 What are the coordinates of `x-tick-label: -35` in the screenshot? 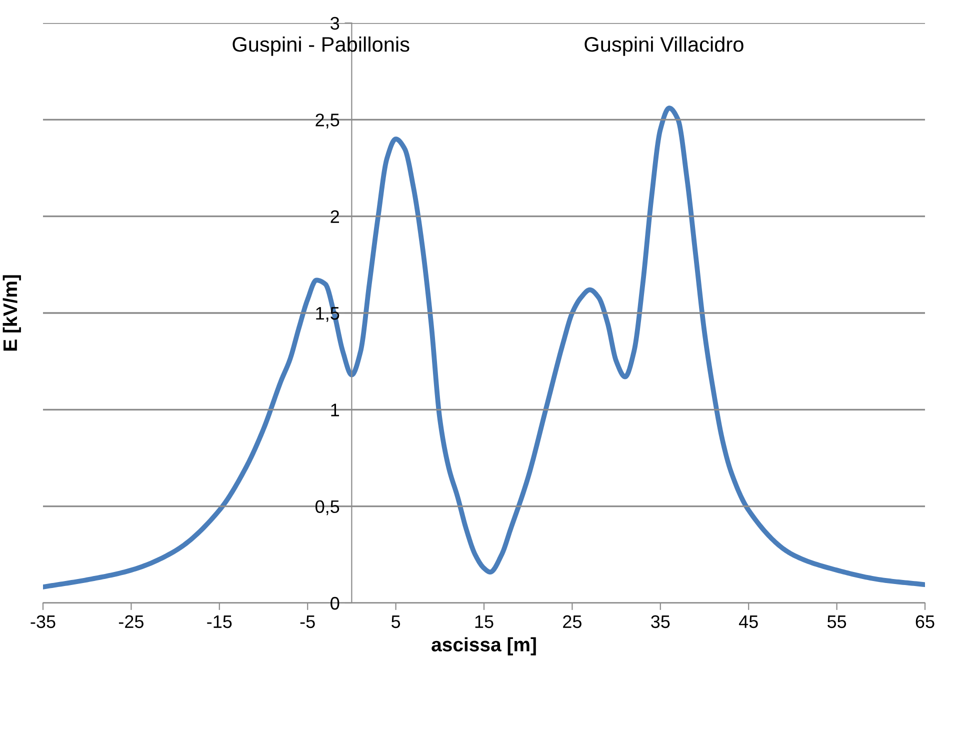 It's located at (43, 621).